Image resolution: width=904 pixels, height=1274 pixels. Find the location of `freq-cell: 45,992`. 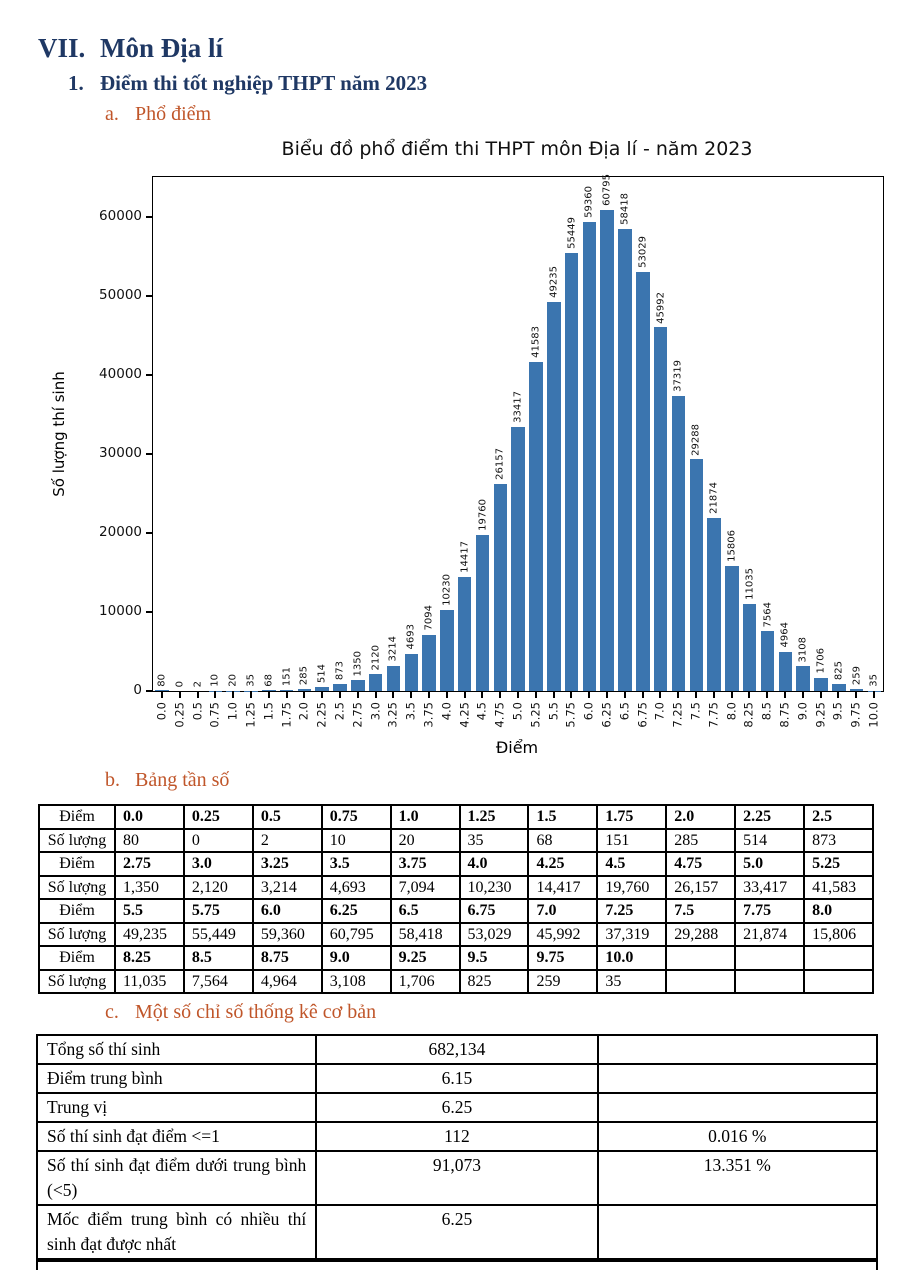

freq-cell: 45,992 is located at coordinates (563, 934).